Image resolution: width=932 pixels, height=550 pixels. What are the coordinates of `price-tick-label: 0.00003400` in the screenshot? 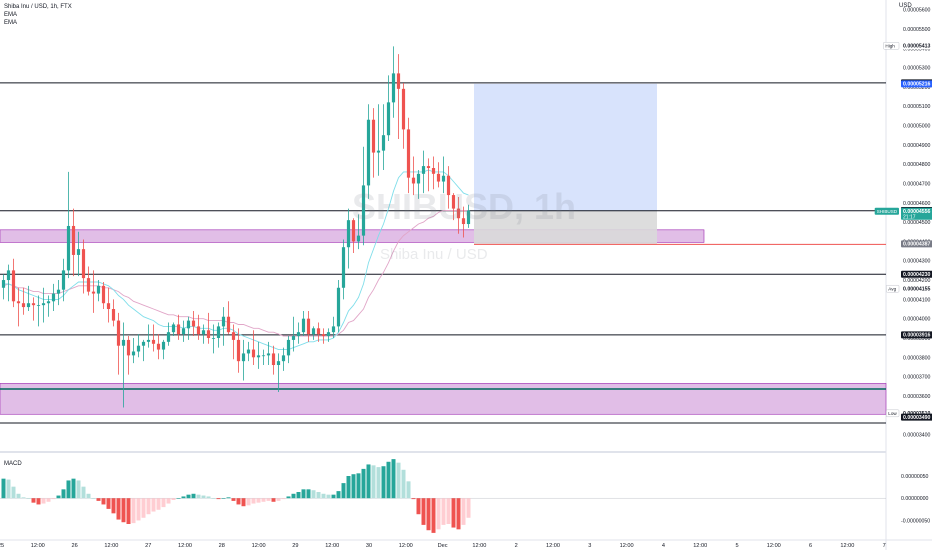 It's located at (917, 436).